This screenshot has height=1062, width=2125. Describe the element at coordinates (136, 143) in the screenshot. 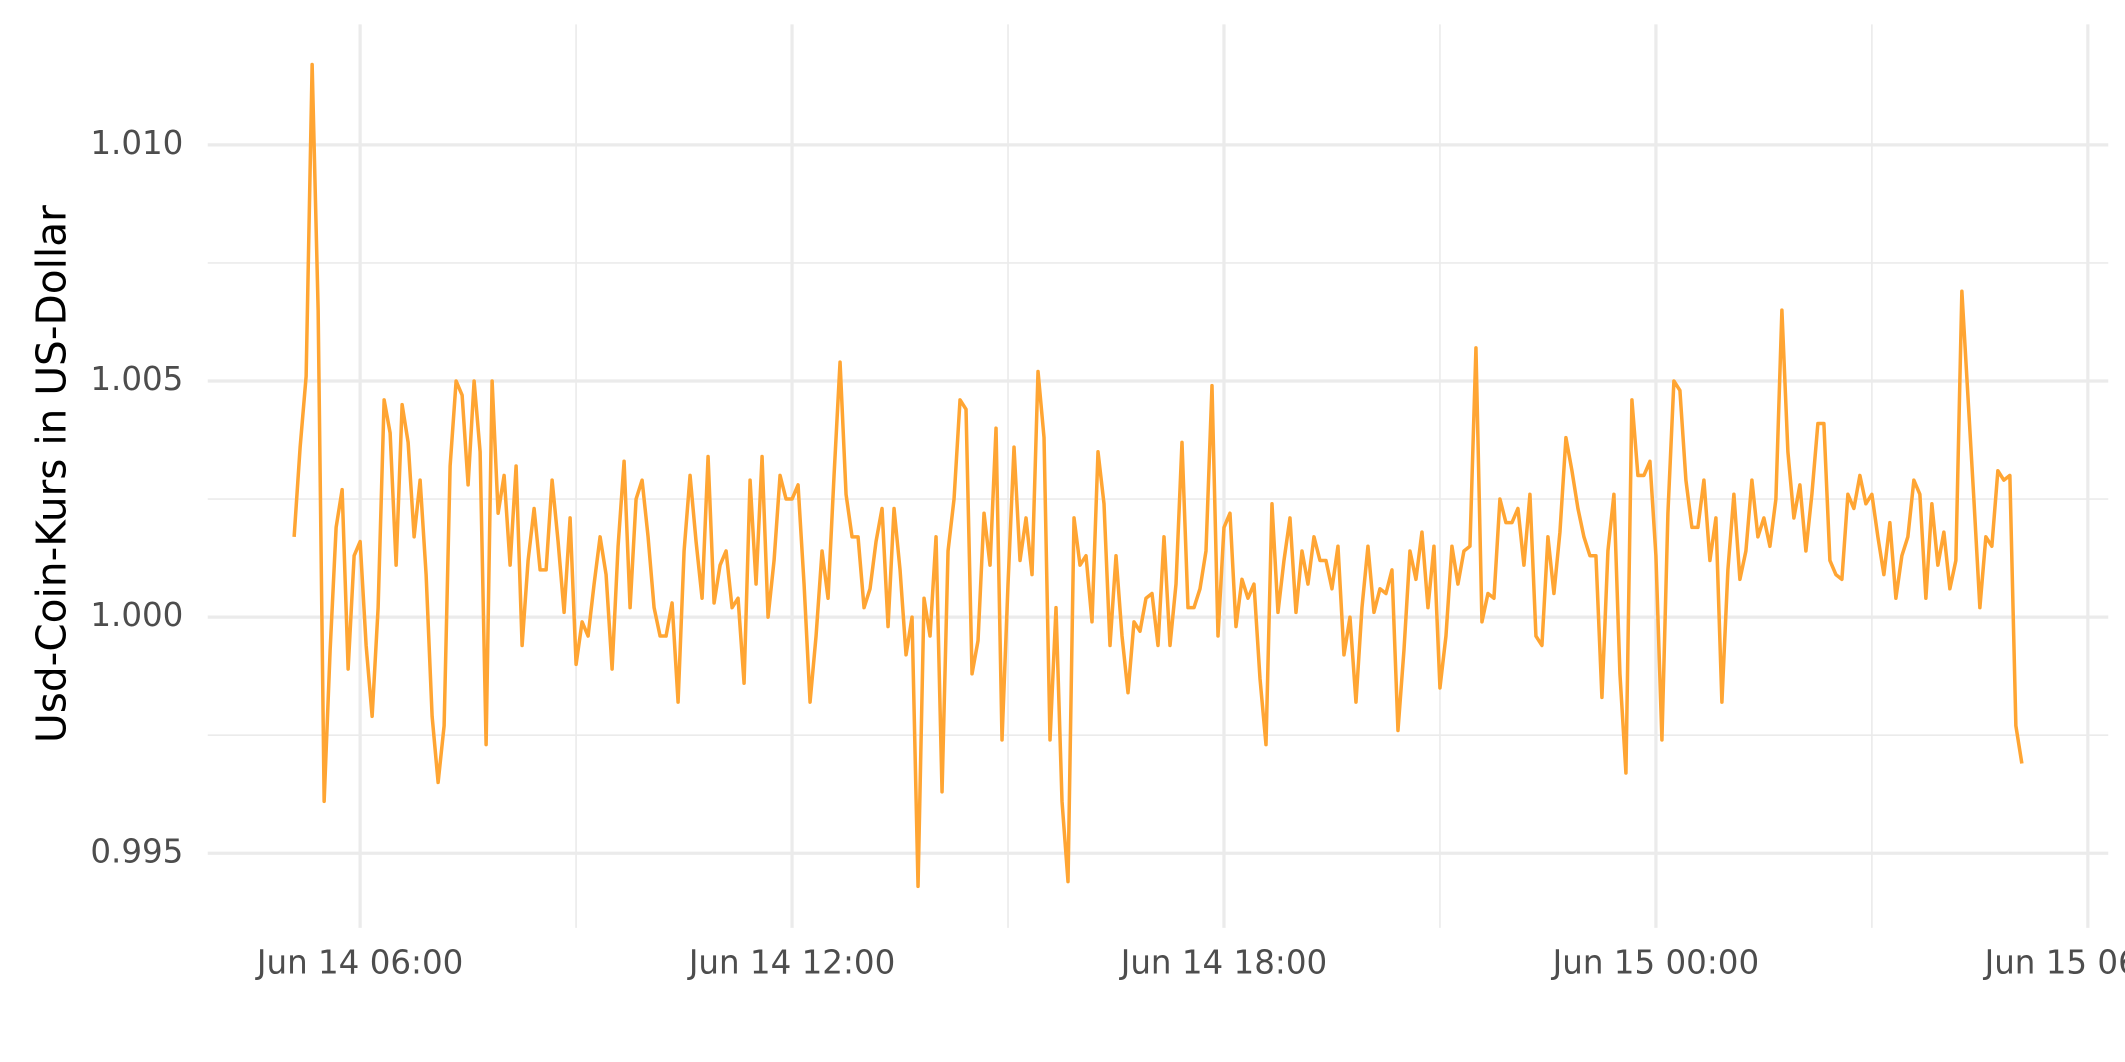

I see `y-tick-label: 1.010` at that location.